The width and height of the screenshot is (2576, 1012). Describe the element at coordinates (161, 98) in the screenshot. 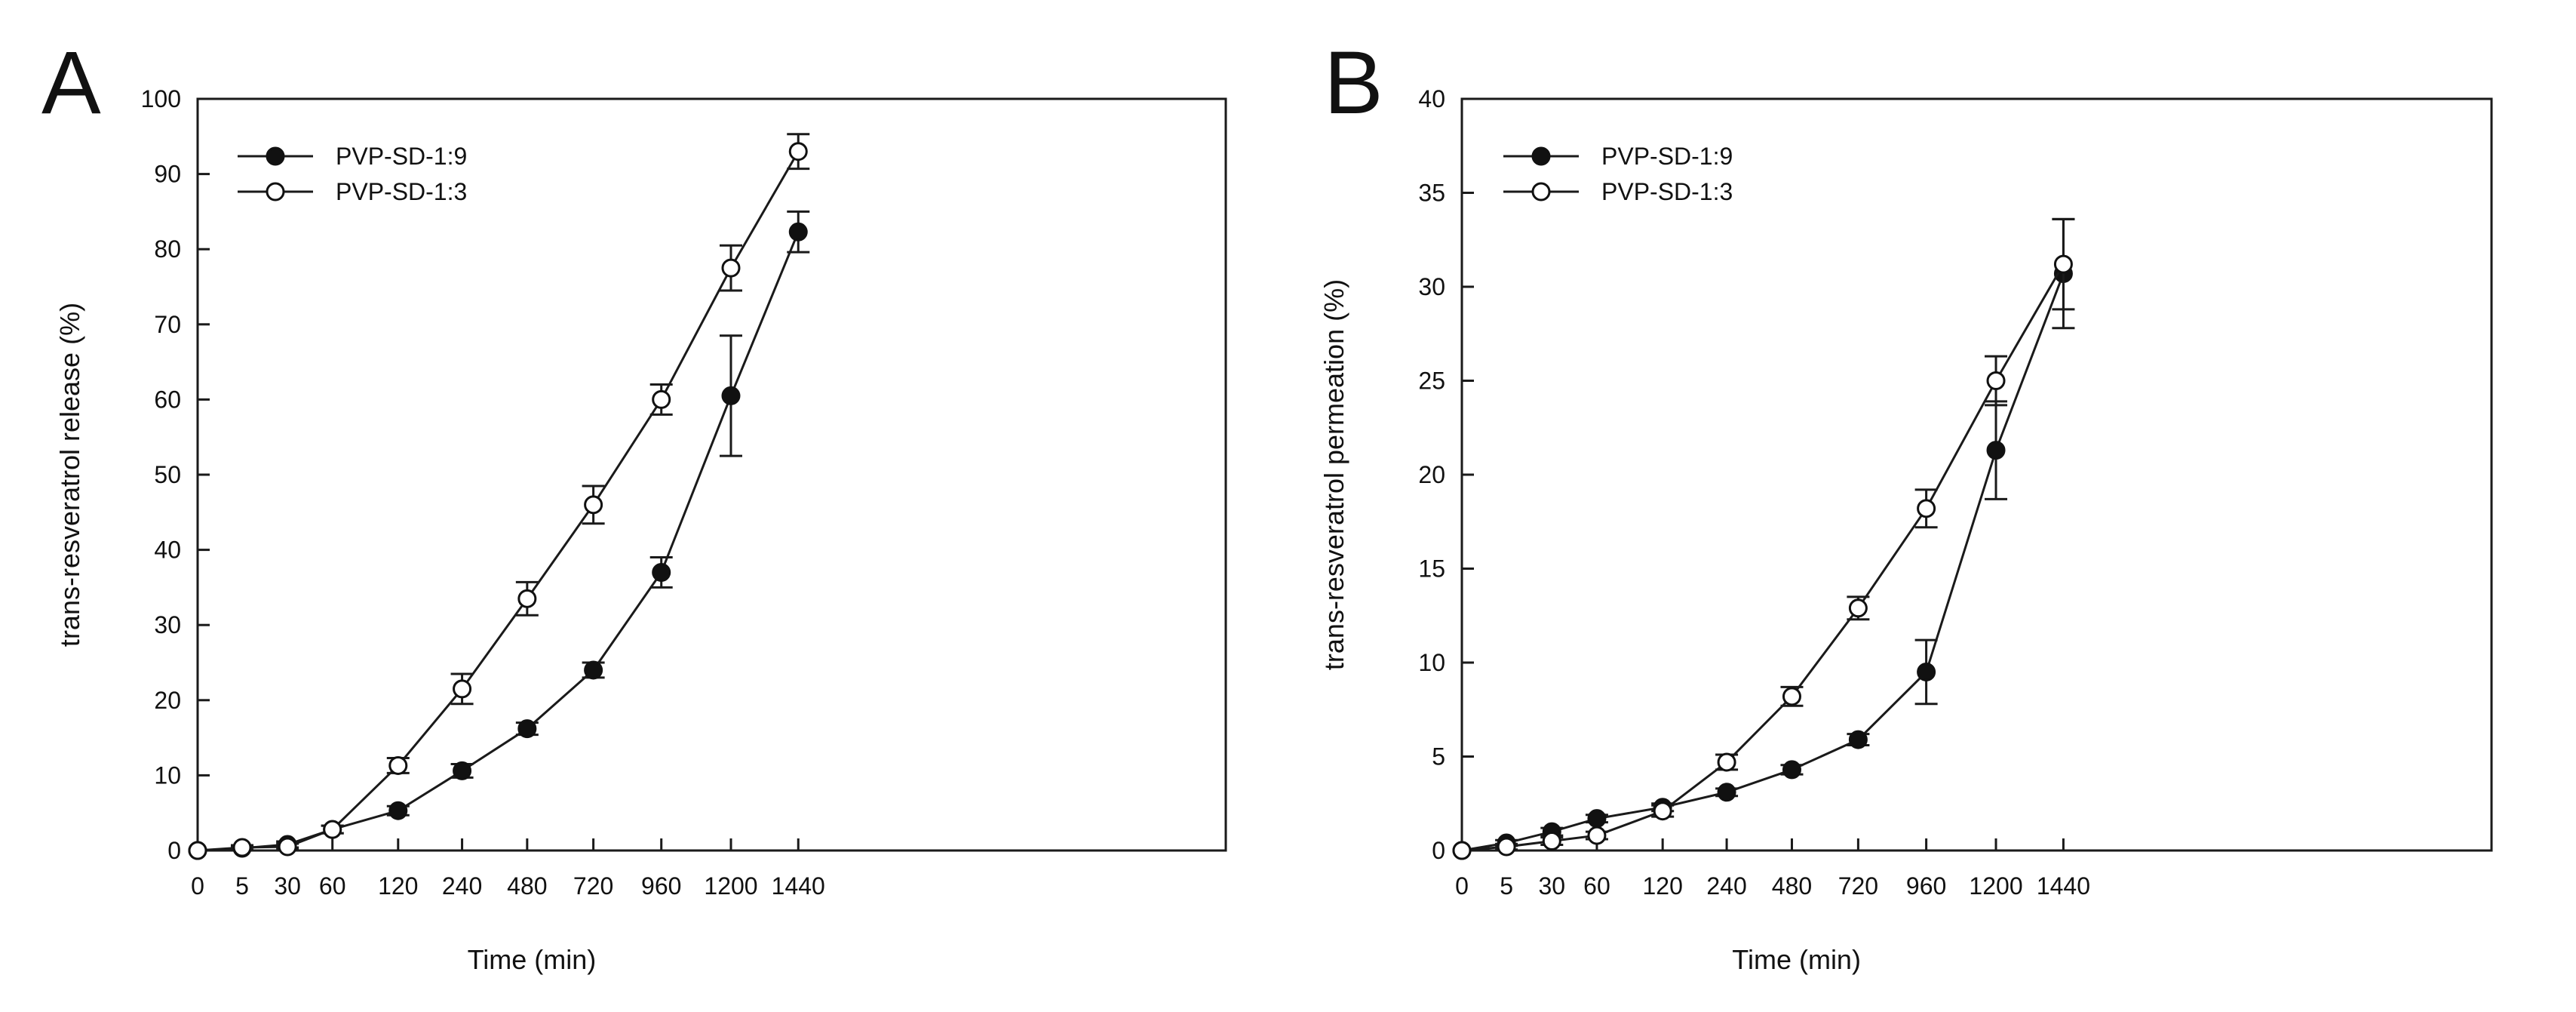

I see `y-tick-label: 100` at that location.